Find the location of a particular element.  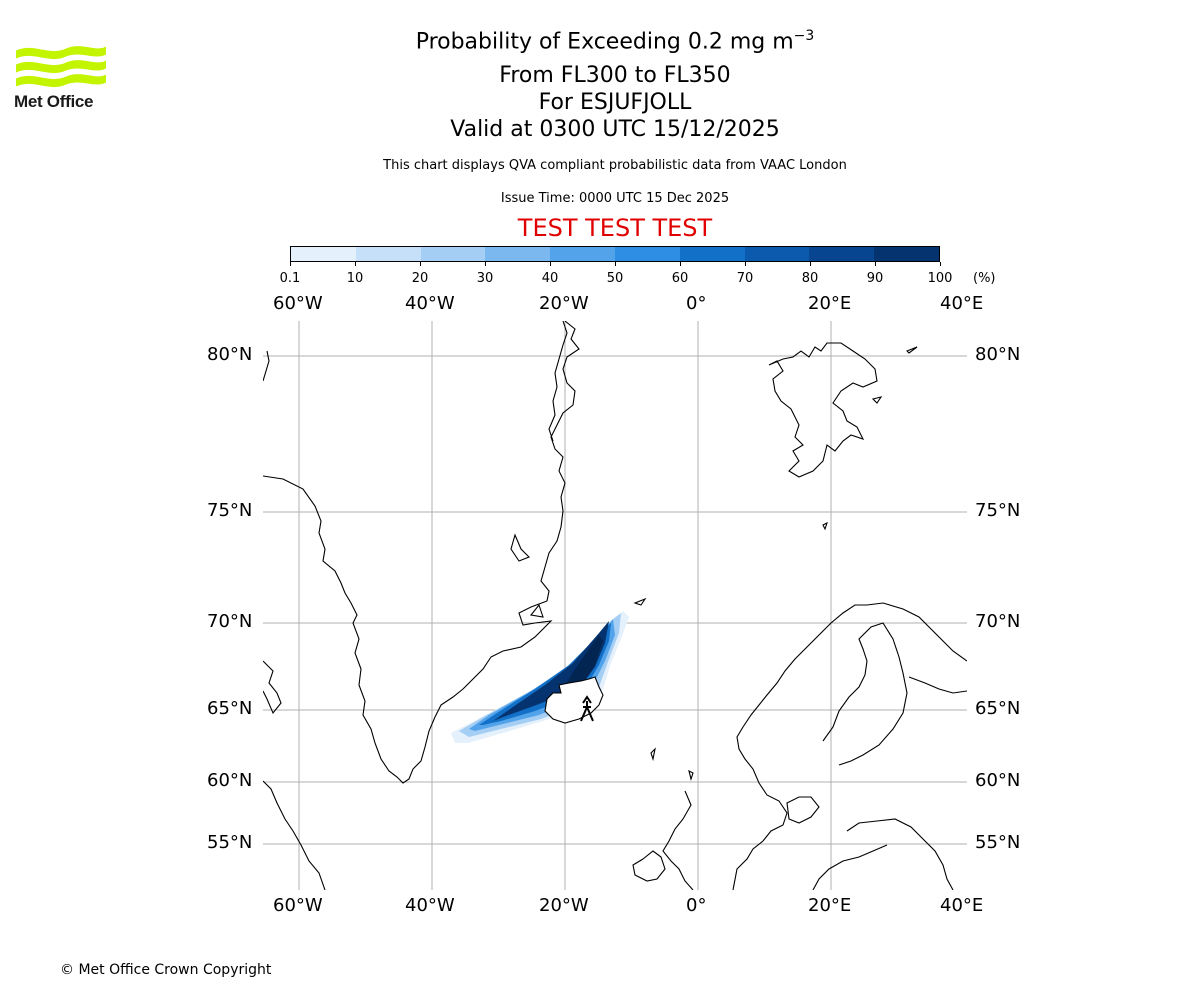

scandinavia-coast is located at coordinates (850, 746).